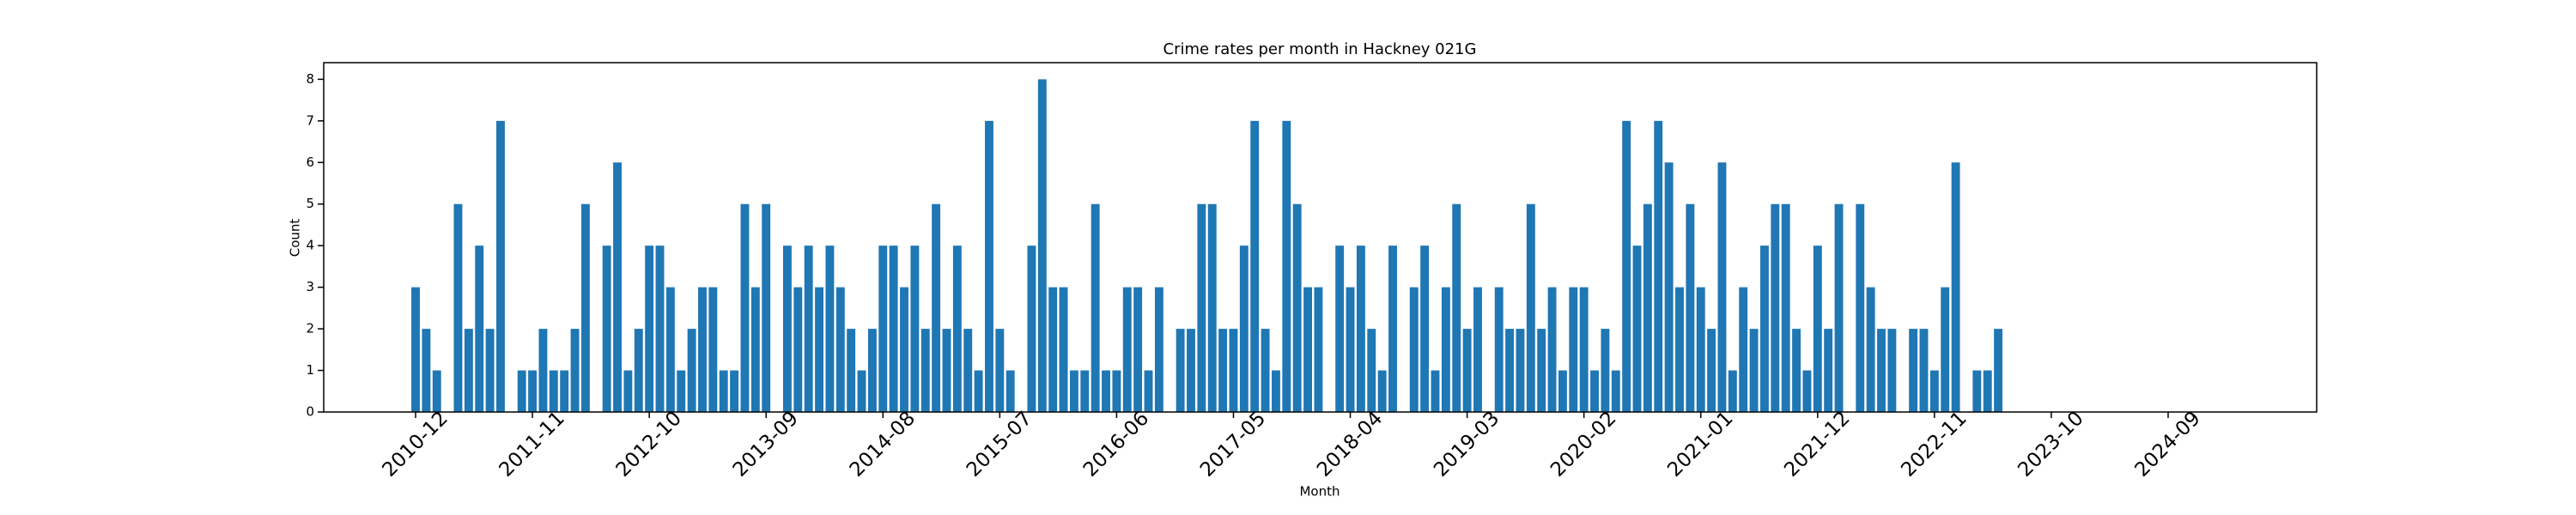 The image size is (2576, 515). Describe the element at coordinates (310, 79) in the screenshot. I see `y-tick-label: 8` at that location.